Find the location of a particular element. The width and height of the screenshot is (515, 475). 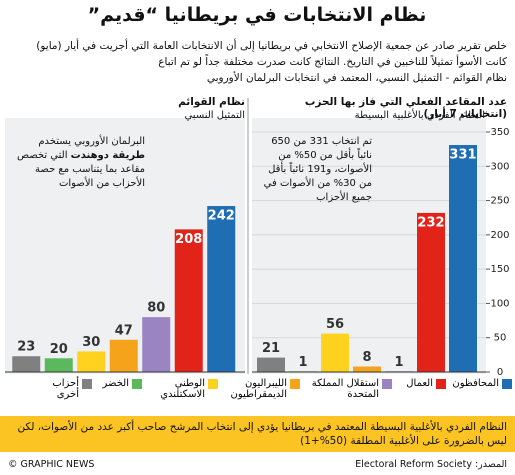

legend-label: أحزاب أخرى is located at coordinates (65, 389).